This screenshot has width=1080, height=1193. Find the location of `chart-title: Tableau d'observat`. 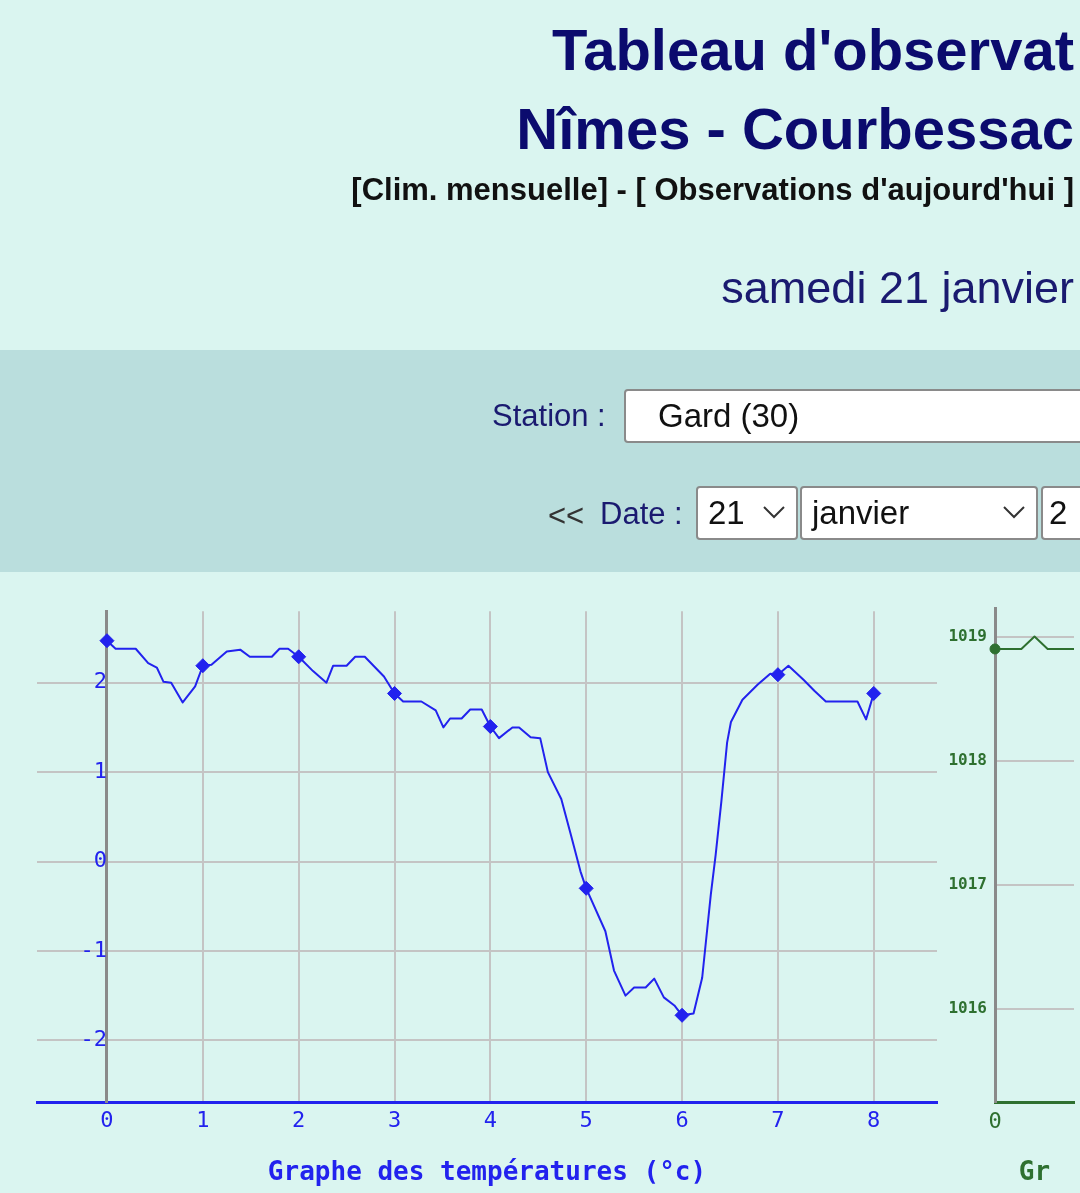

chart-title: Tableau d'observat is located at coordinates (813, 49).